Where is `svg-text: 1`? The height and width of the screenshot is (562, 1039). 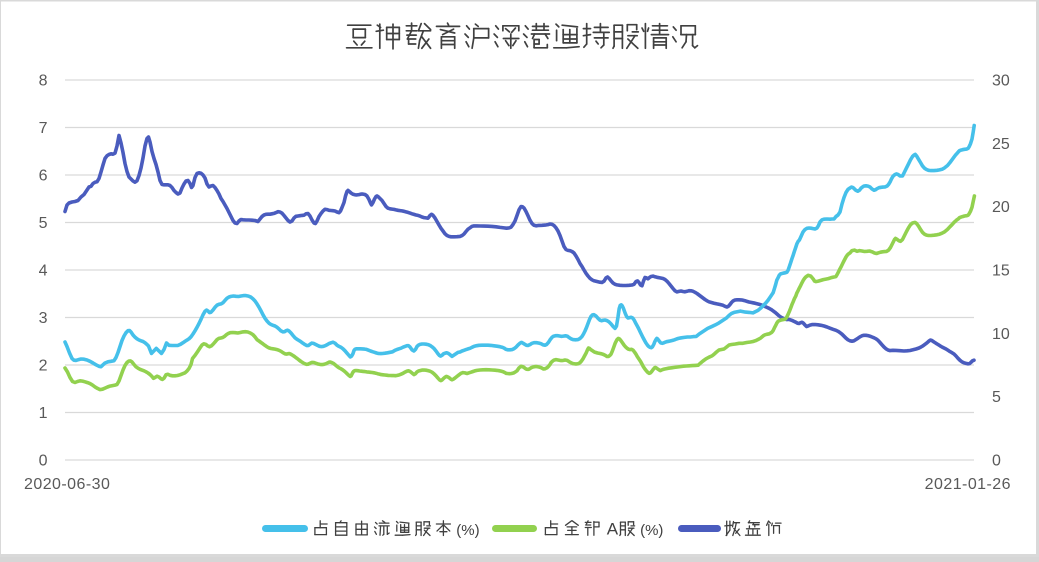 svg-text: 1 is located at coordinates (43, 413).